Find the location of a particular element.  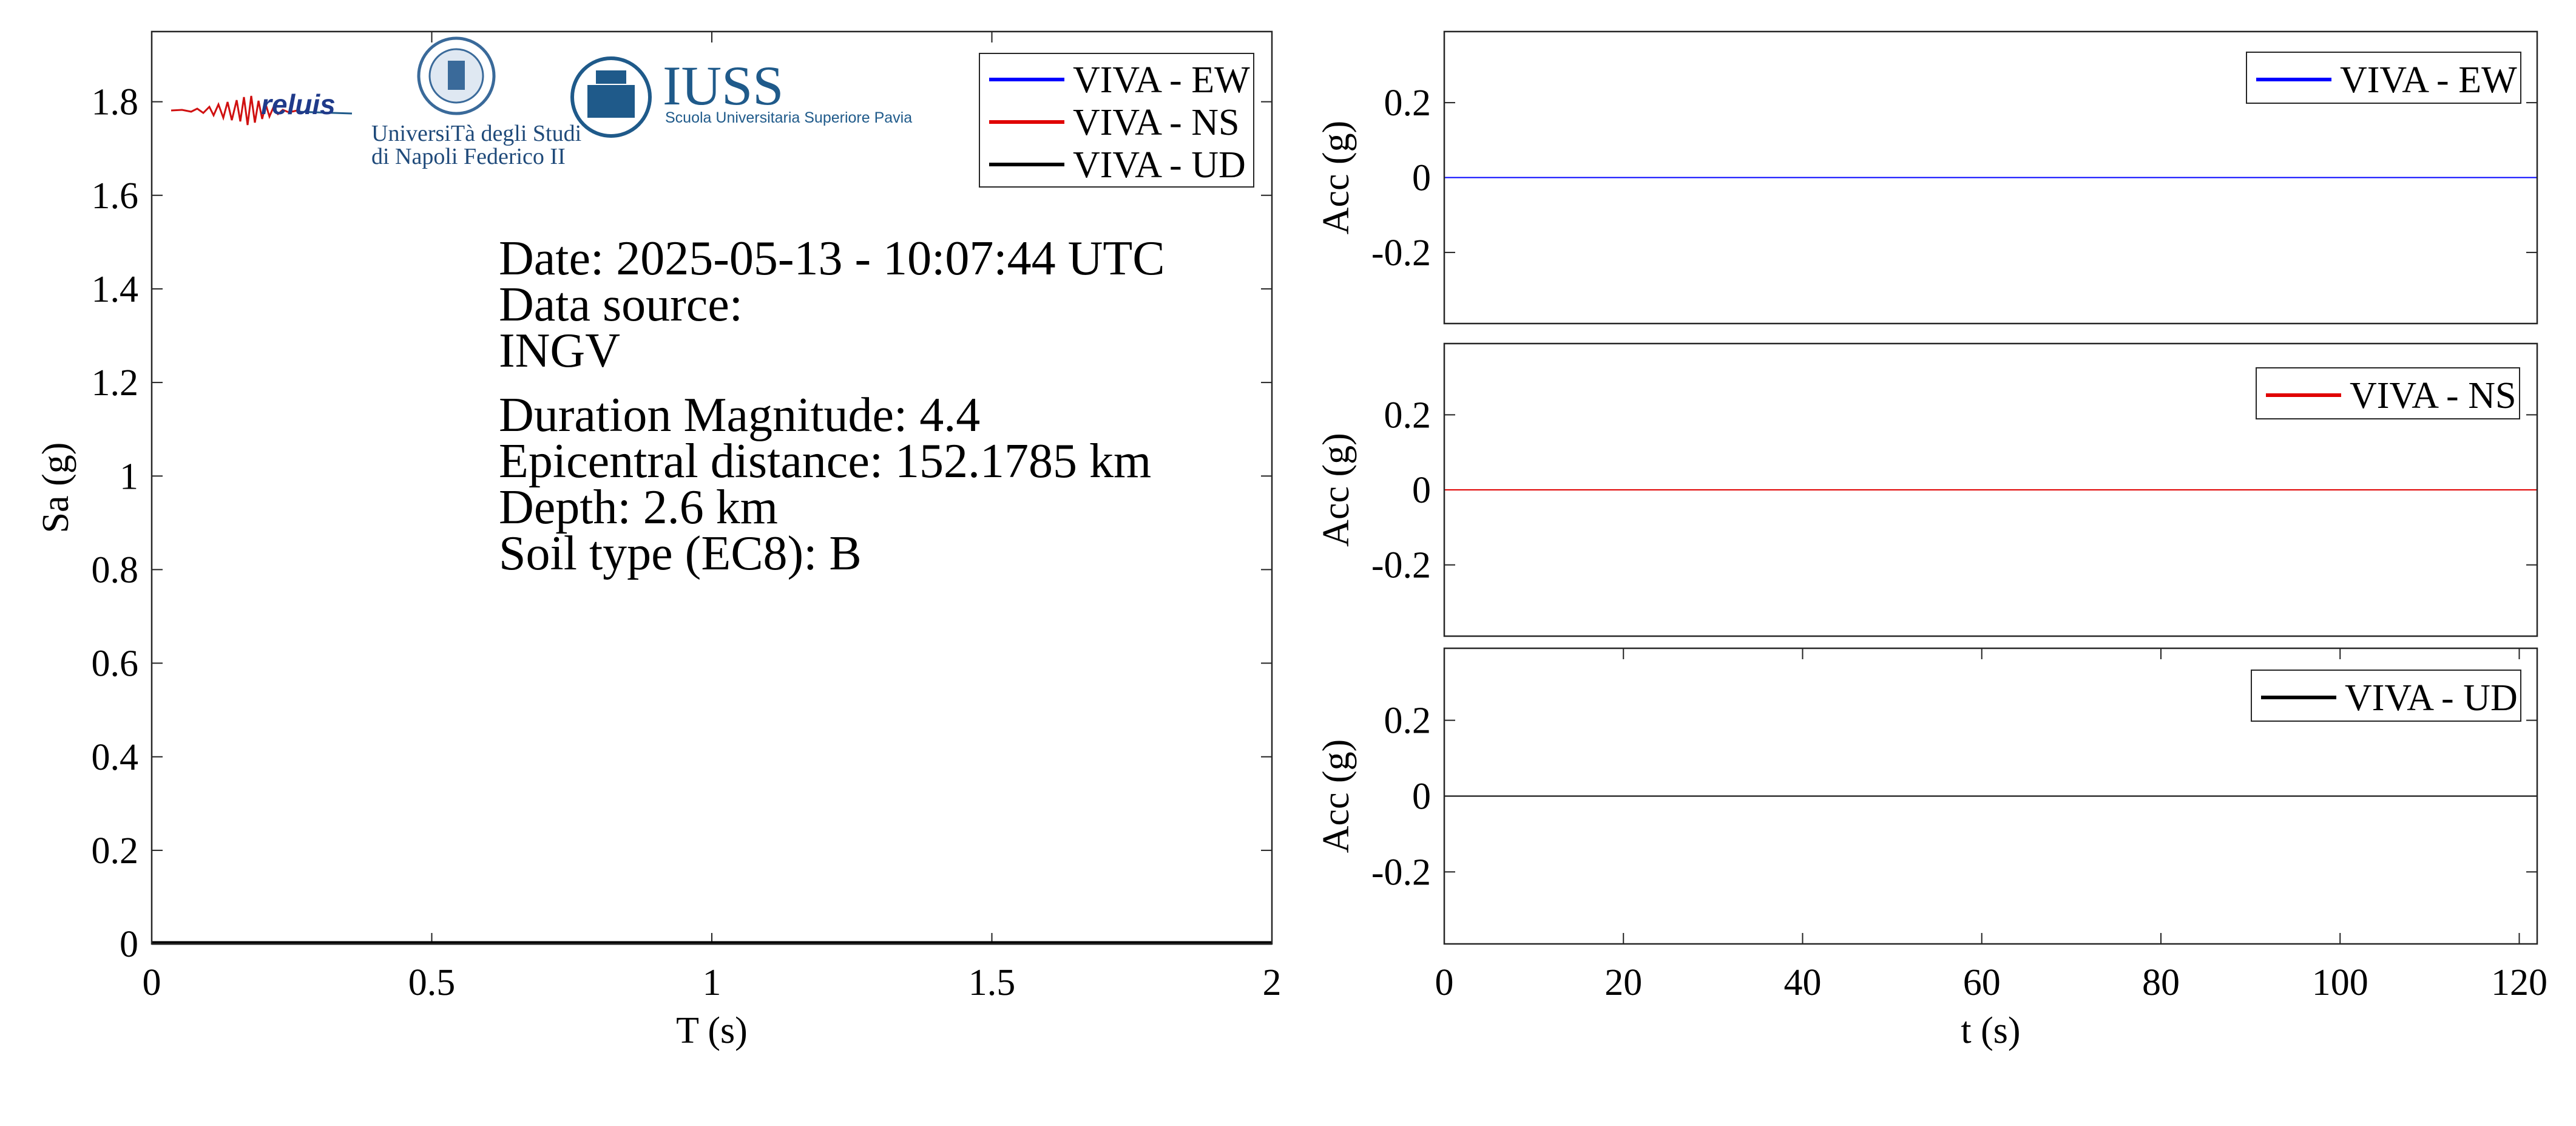

x-axis-label: T (s) is located at coordinates (712, 1030).